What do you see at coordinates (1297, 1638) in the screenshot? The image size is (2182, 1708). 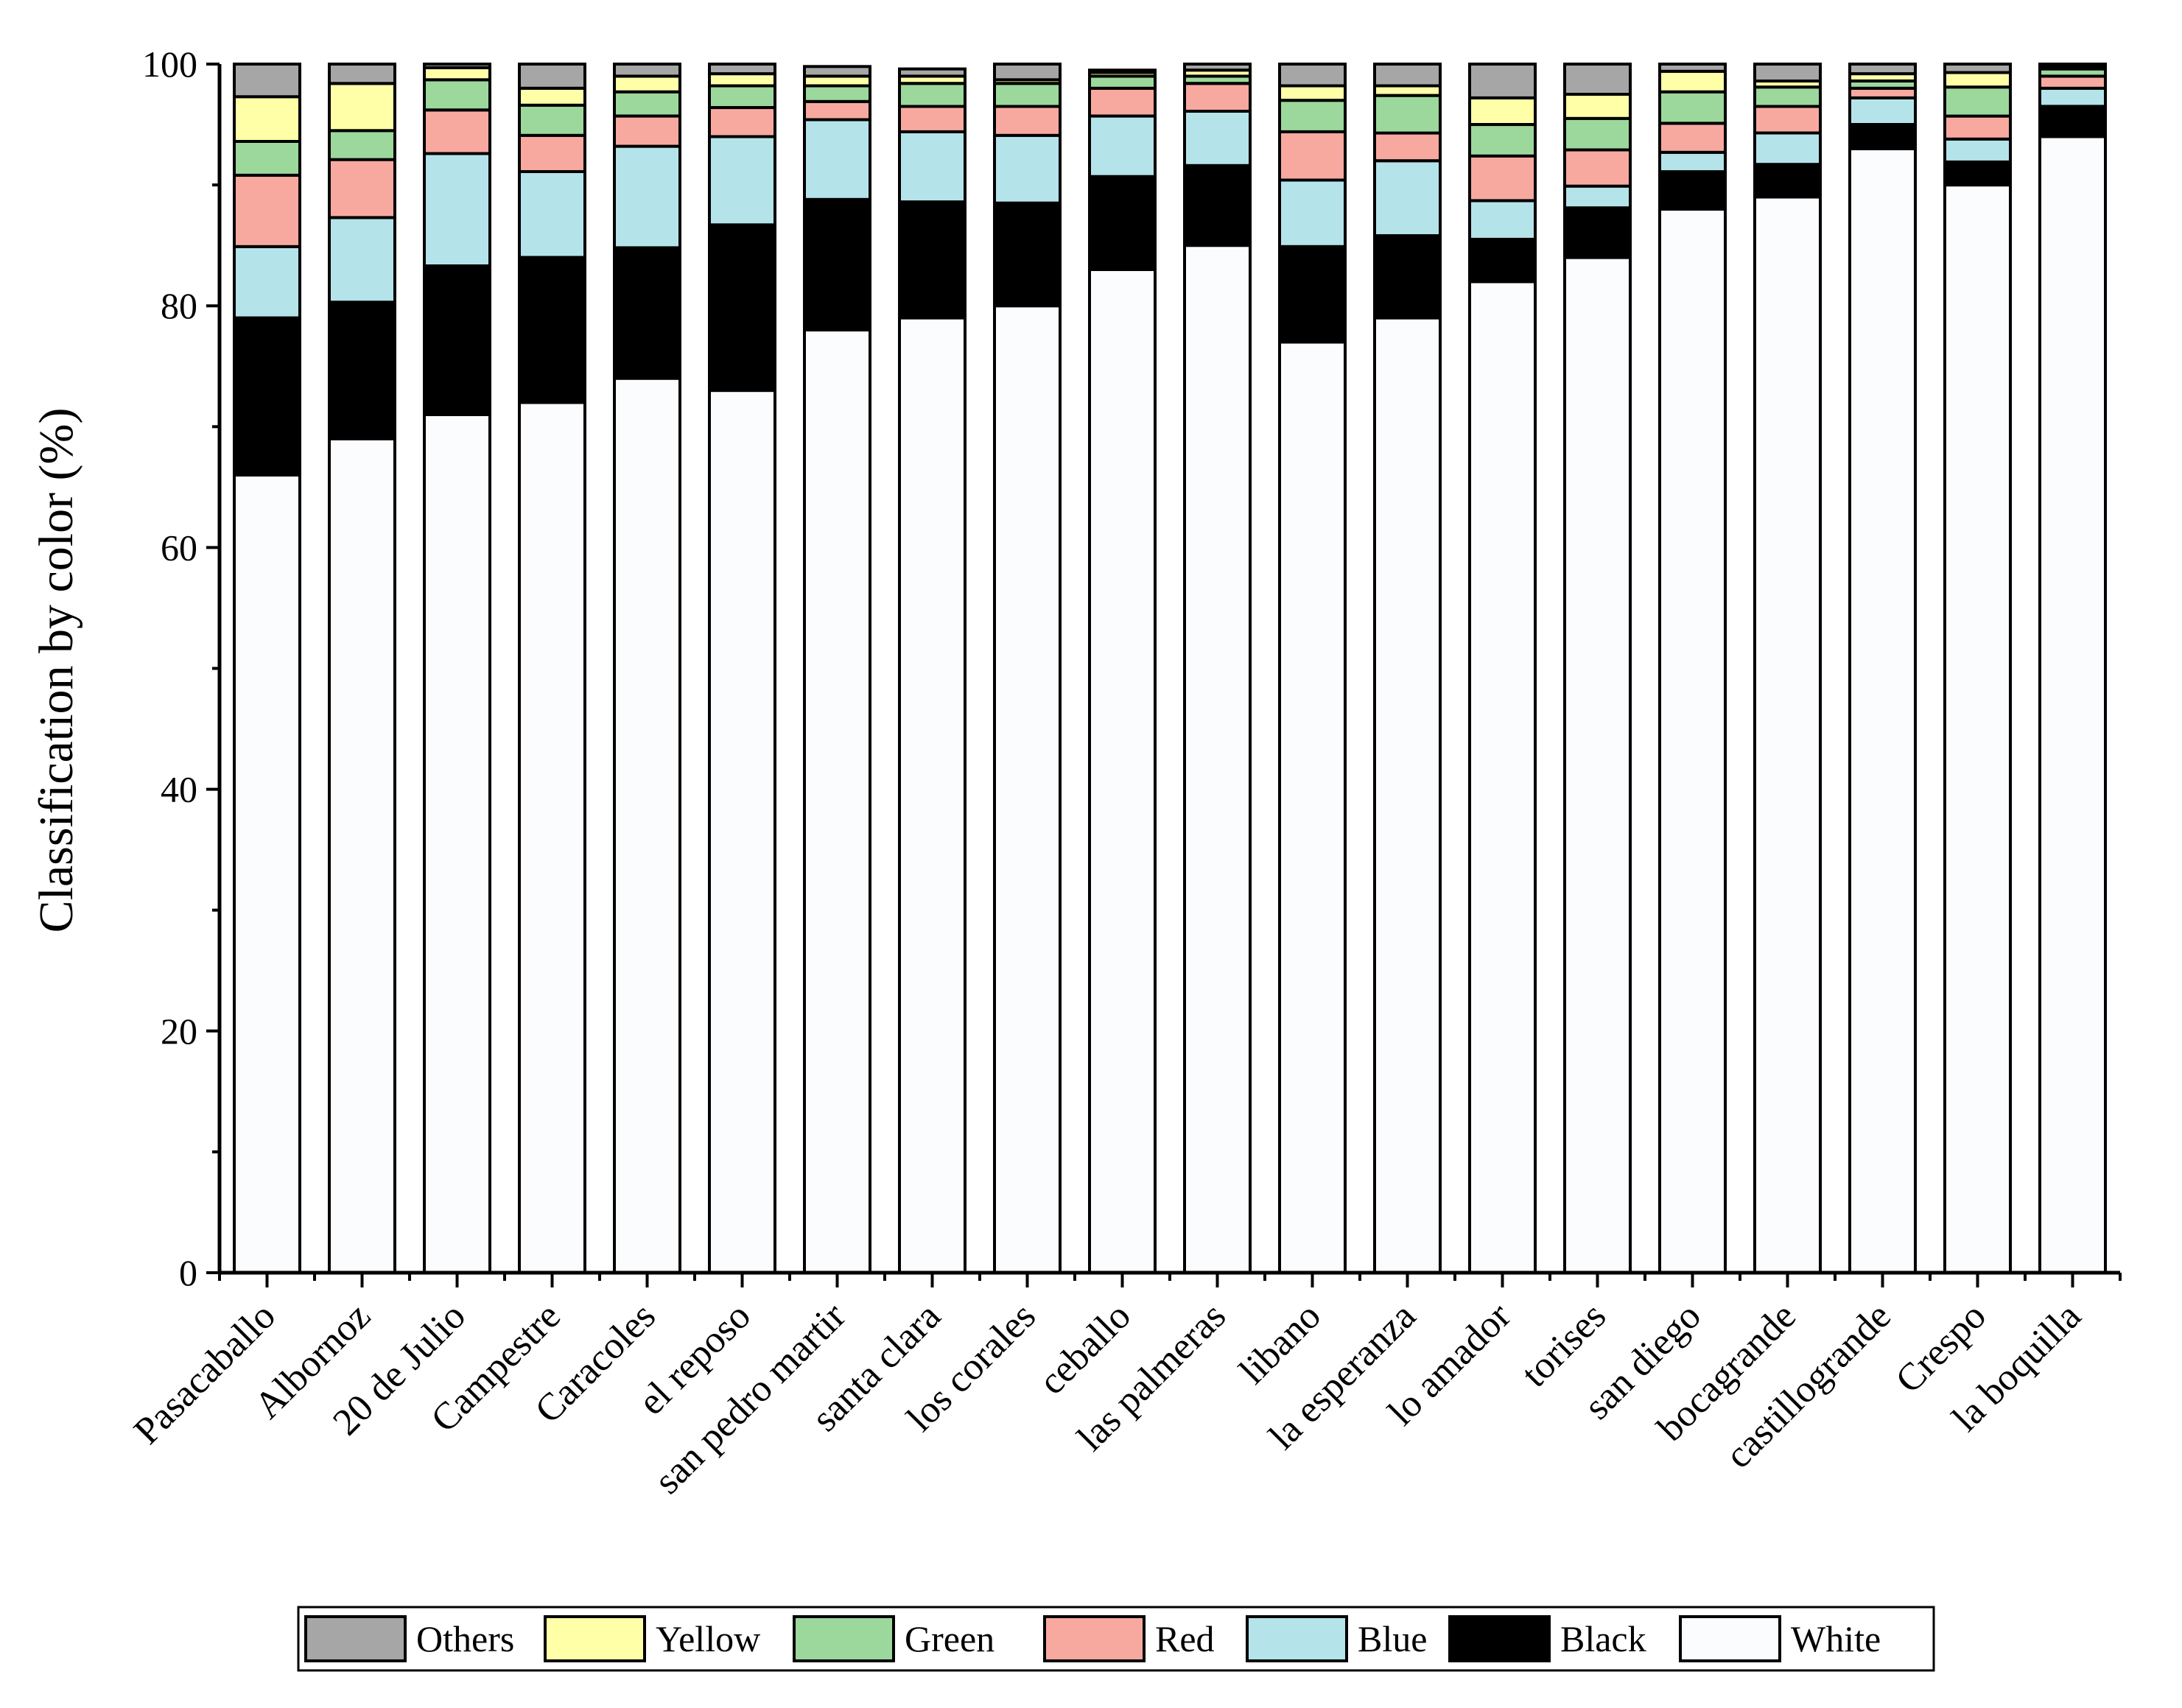 I see `legend-swatch-blue` at bounding box center [1297, 1638].